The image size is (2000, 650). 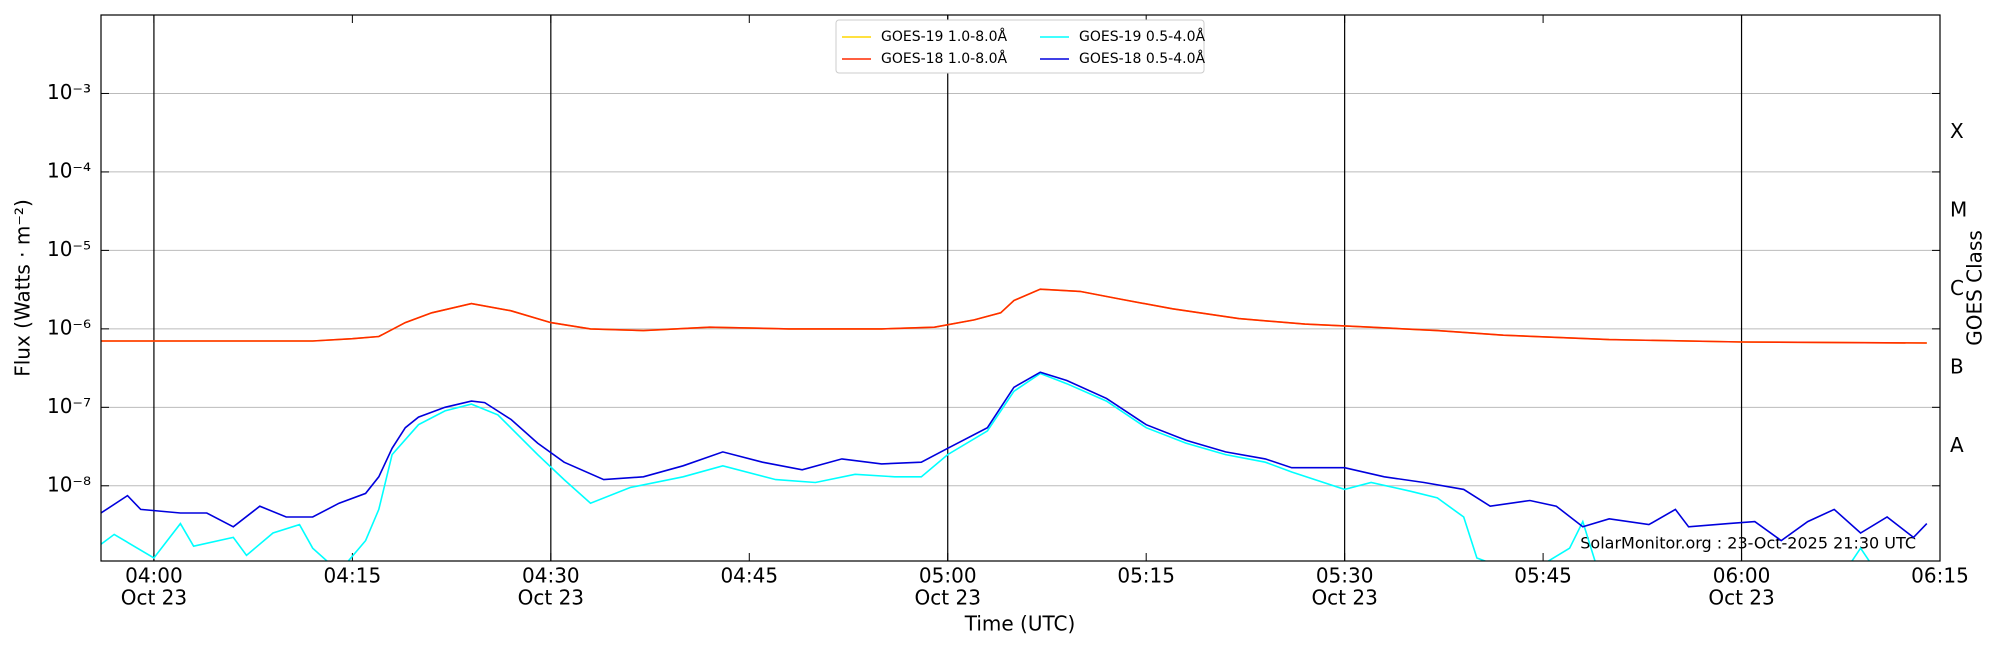 I want to click on x-axis-label: Time (UTC), so click(x=1020, y=624).